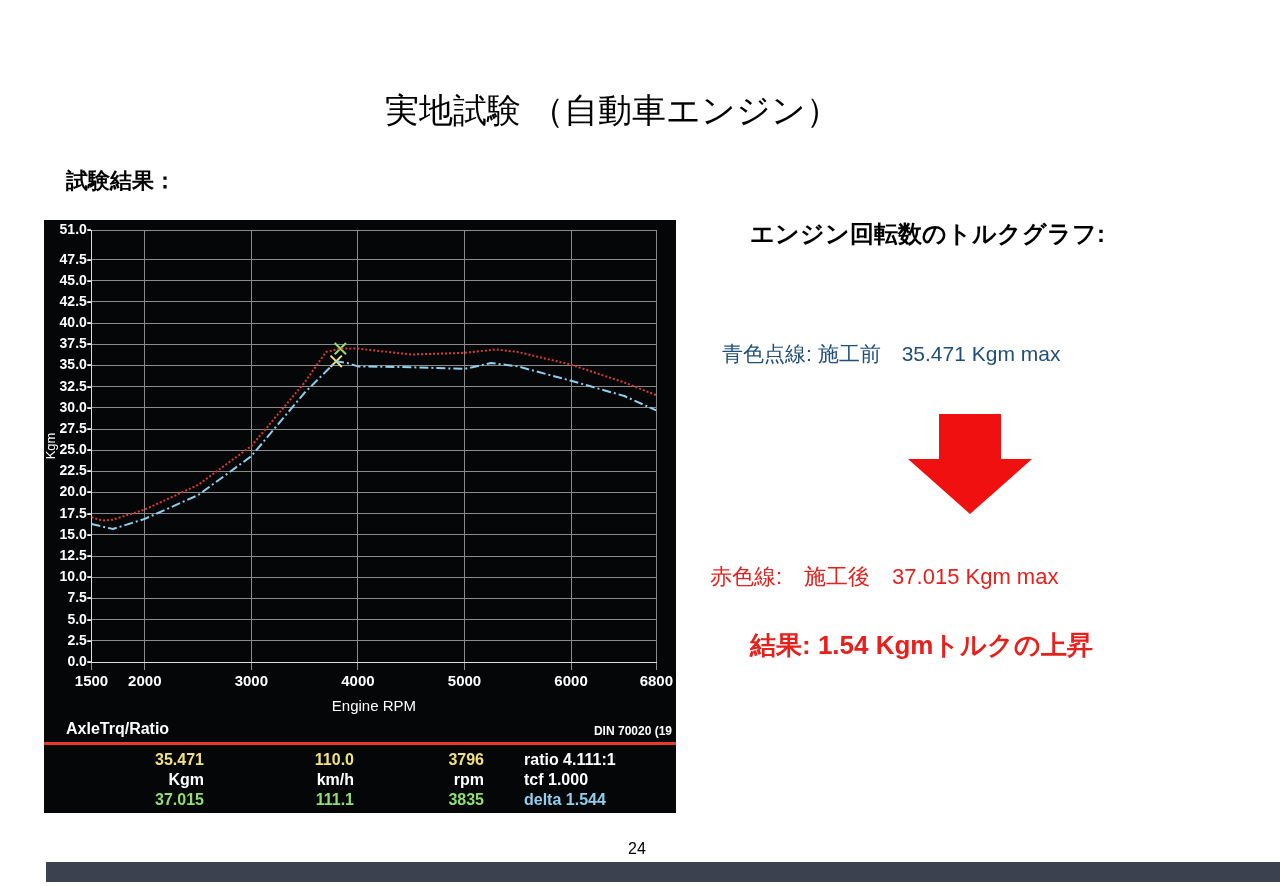 This screenshot has width=1280, height=886. Describe the element at coordinates (570, 760) in the screenshot. I see `text: ratio 4.111:1` at that location.